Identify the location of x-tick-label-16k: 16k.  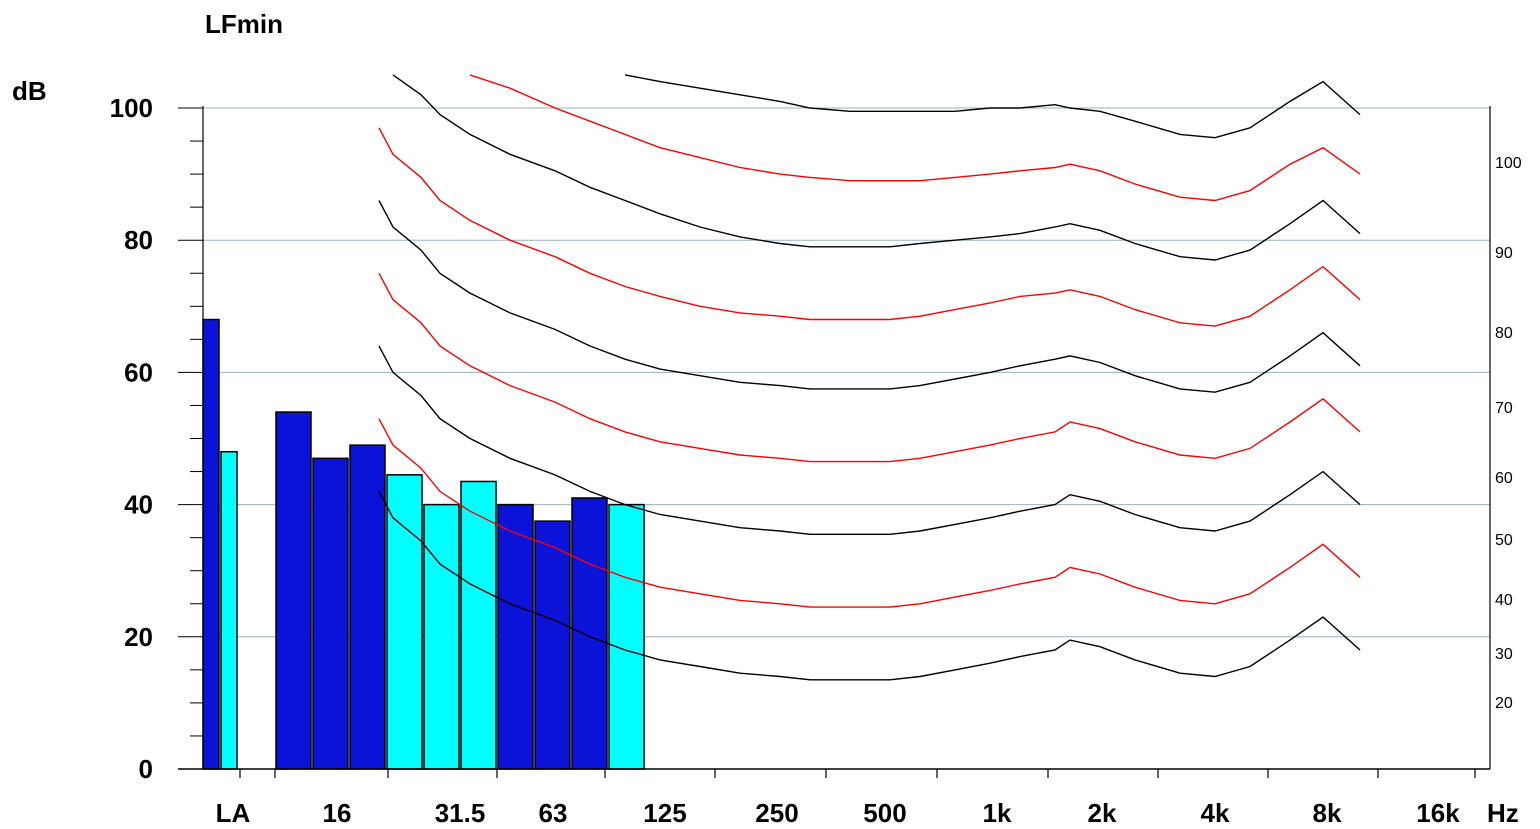
(1438, 813).